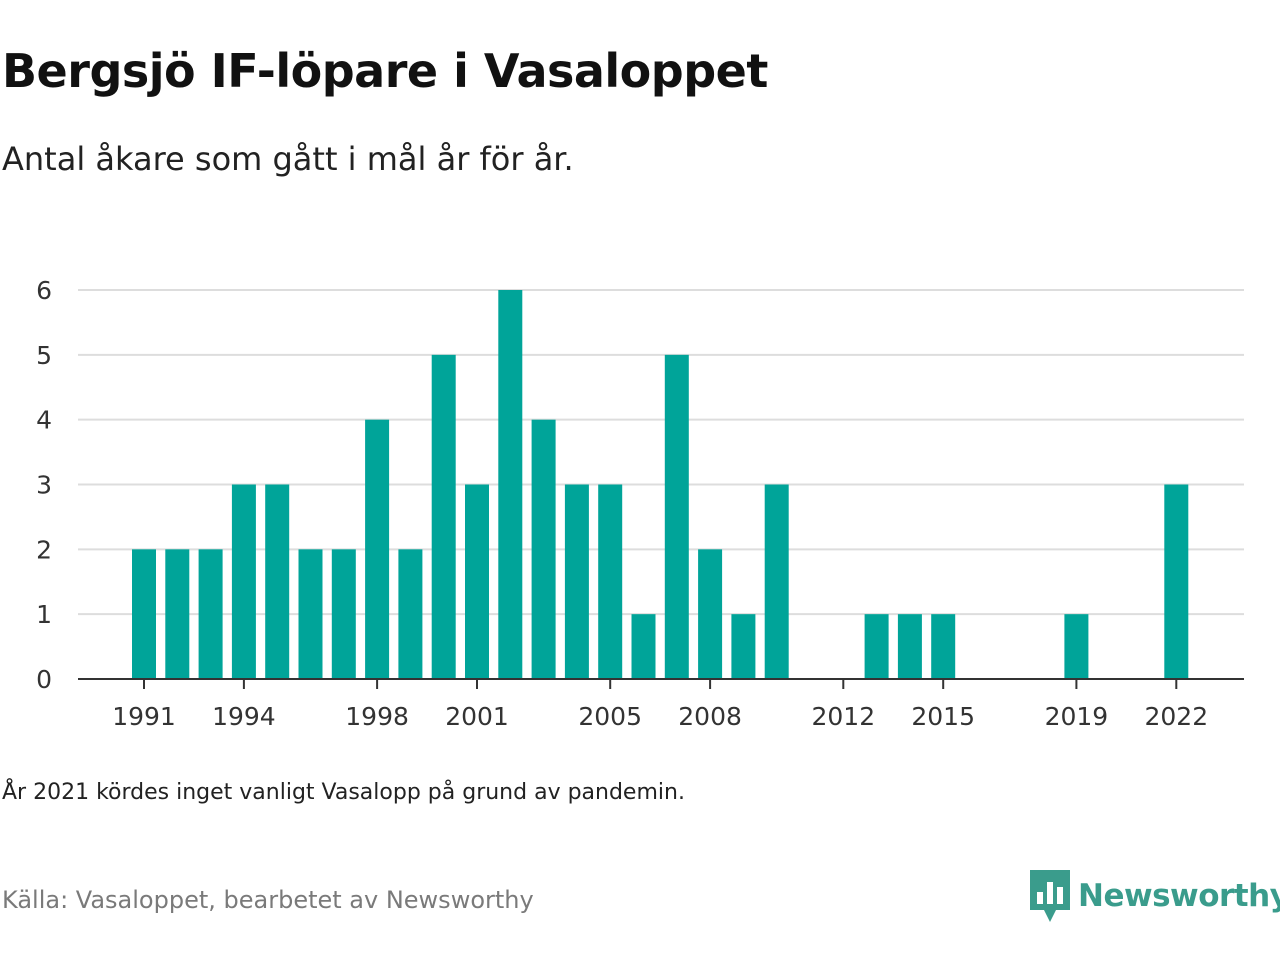 This screenshot has width=1280, height=960. Describe the element at coordinates (710, 716) in the screenshot. I see `x-tick-label: 2008` at that location.